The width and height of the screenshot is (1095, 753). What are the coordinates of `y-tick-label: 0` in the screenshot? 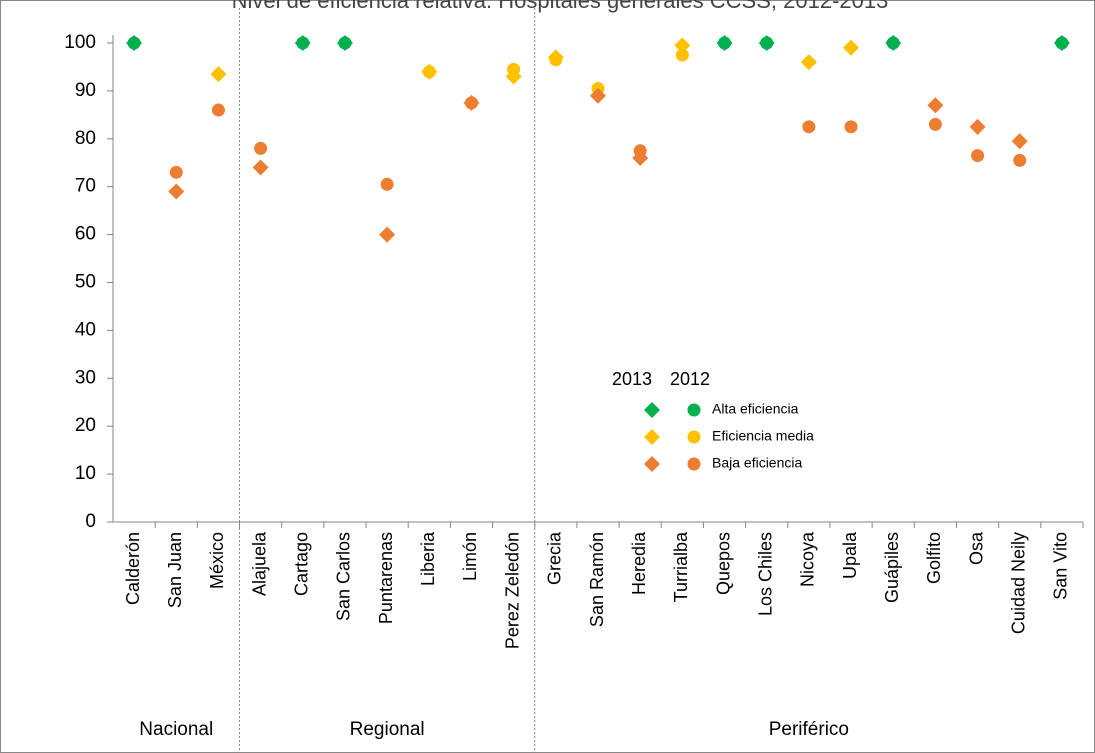 It's located at (90, 521).